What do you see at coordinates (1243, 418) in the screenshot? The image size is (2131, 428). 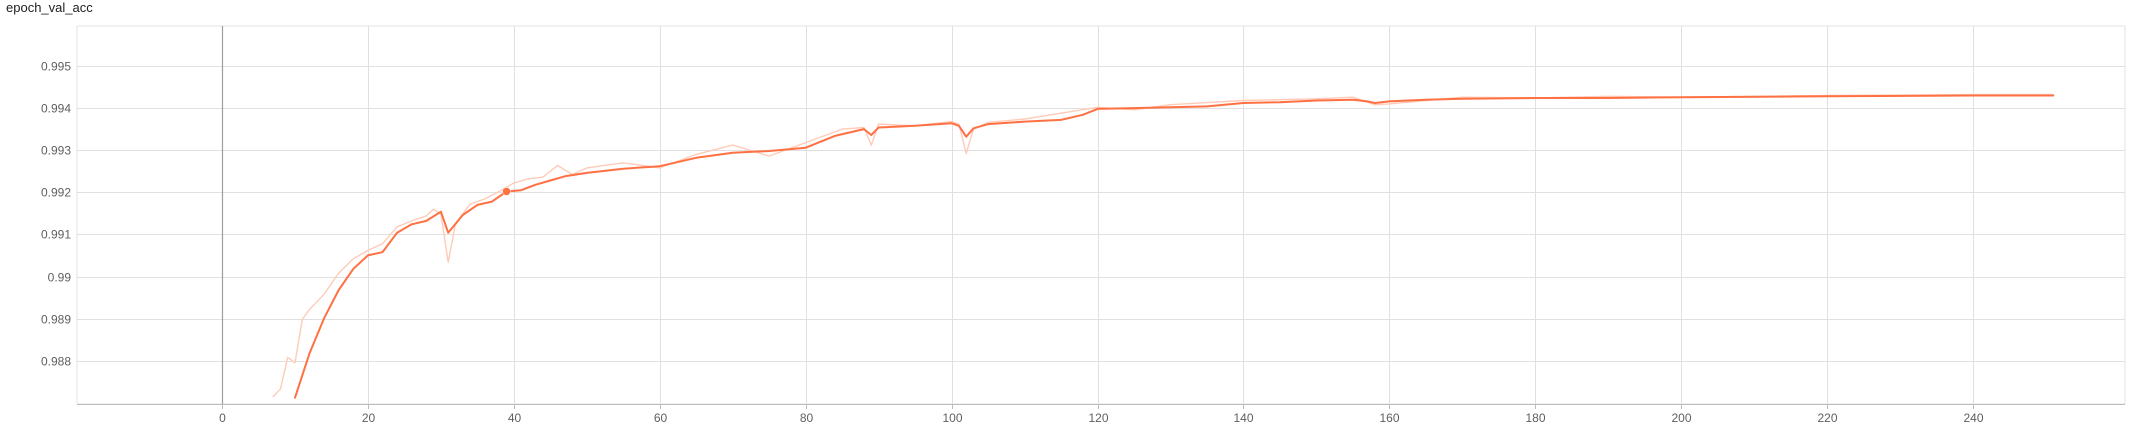 I see `x-tick-label: 140` at bounding box center [1243, 418].